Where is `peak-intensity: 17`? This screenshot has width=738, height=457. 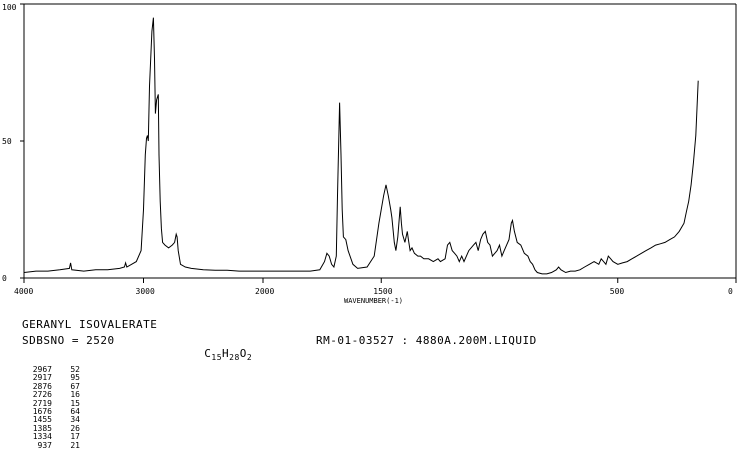 peak-intensity: 17 is located at coordinates (75, 437).